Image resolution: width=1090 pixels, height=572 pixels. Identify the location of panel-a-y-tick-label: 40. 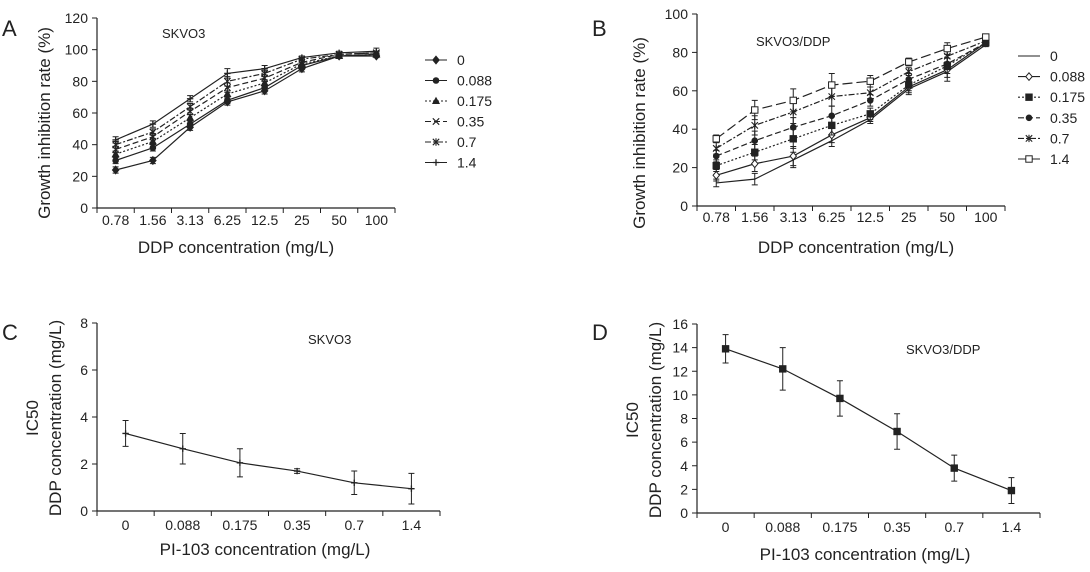
(80, 145).